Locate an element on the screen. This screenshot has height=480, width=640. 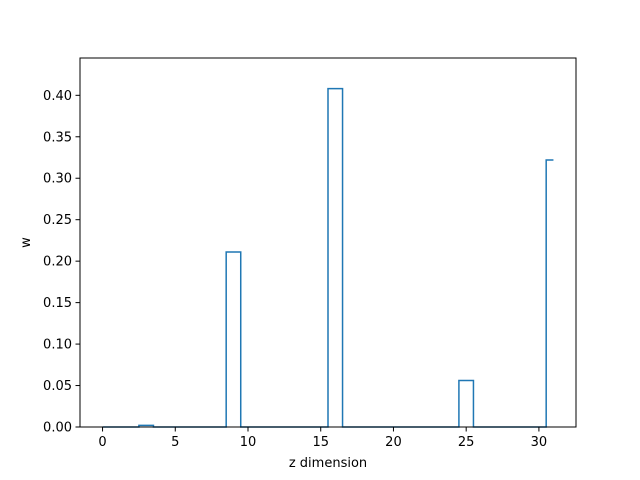
y-tick-label: 0.15 is located at coordinates (57, 303).